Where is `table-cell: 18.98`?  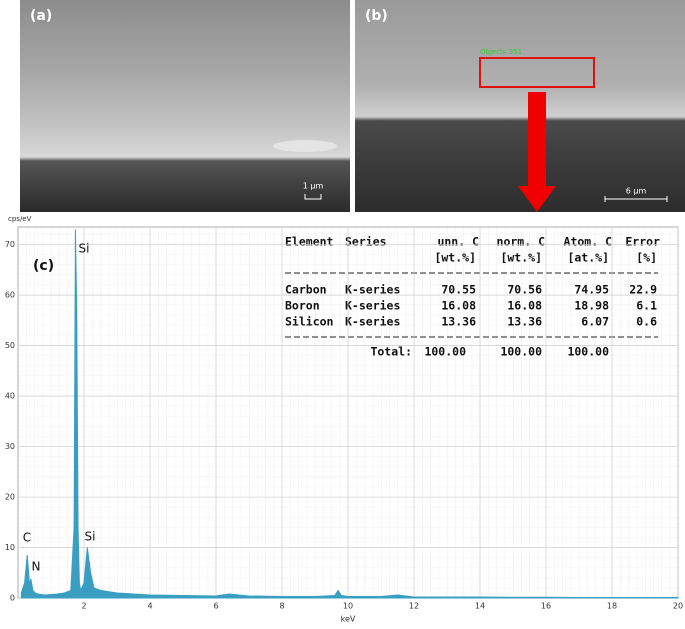 table-cell: 18.98 is located at coordinates (591, 306).